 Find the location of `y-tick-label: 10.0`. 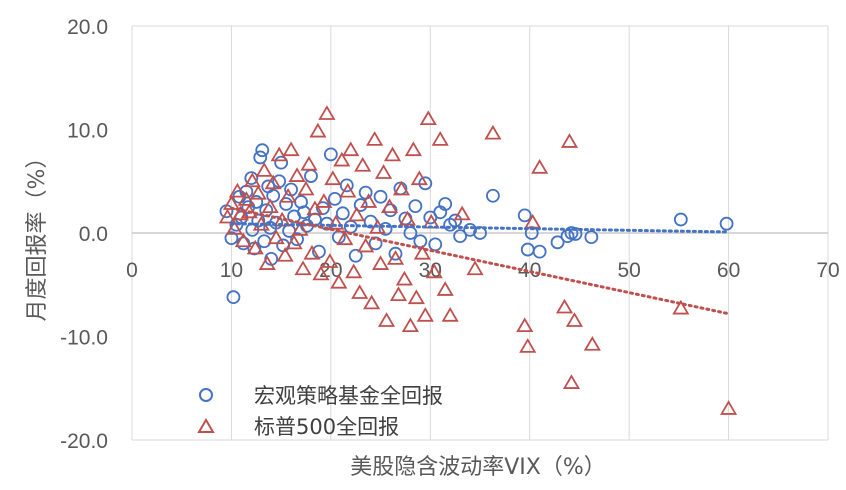

y-tick-label: 10.0 is located at coordinates (87, 131).